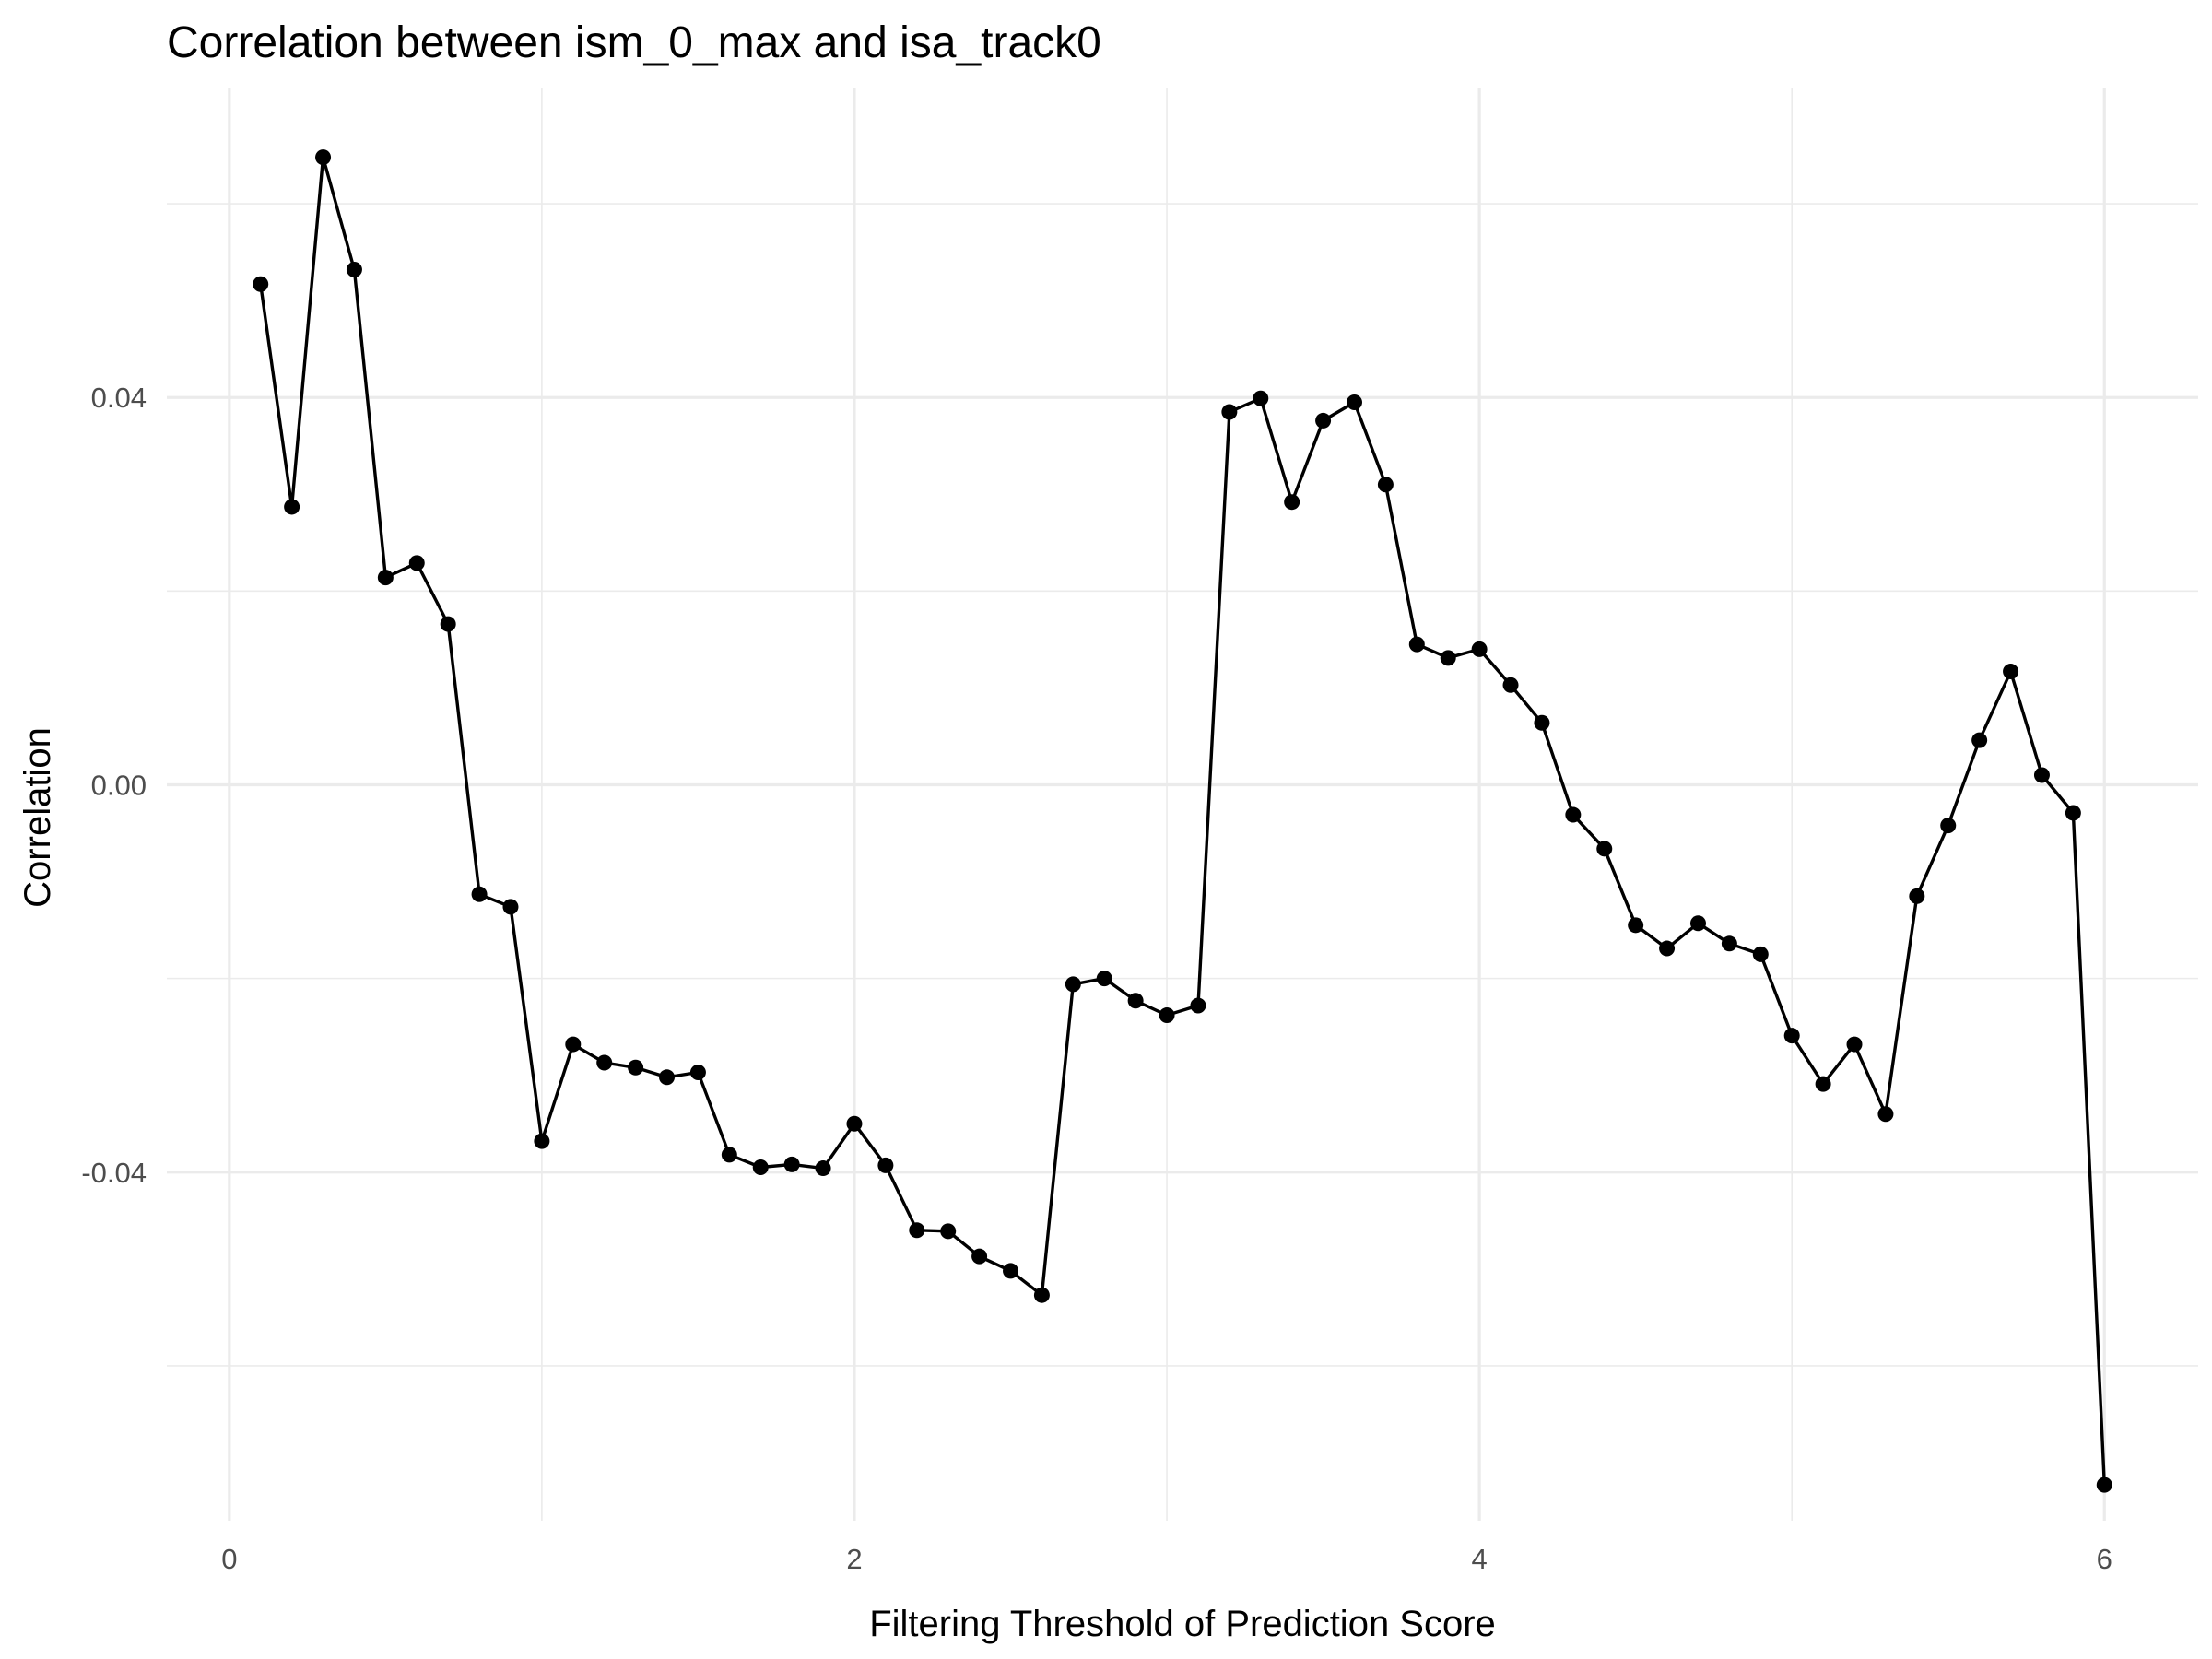  I want to click on x-tick-label: 0, so click(229, 1559).